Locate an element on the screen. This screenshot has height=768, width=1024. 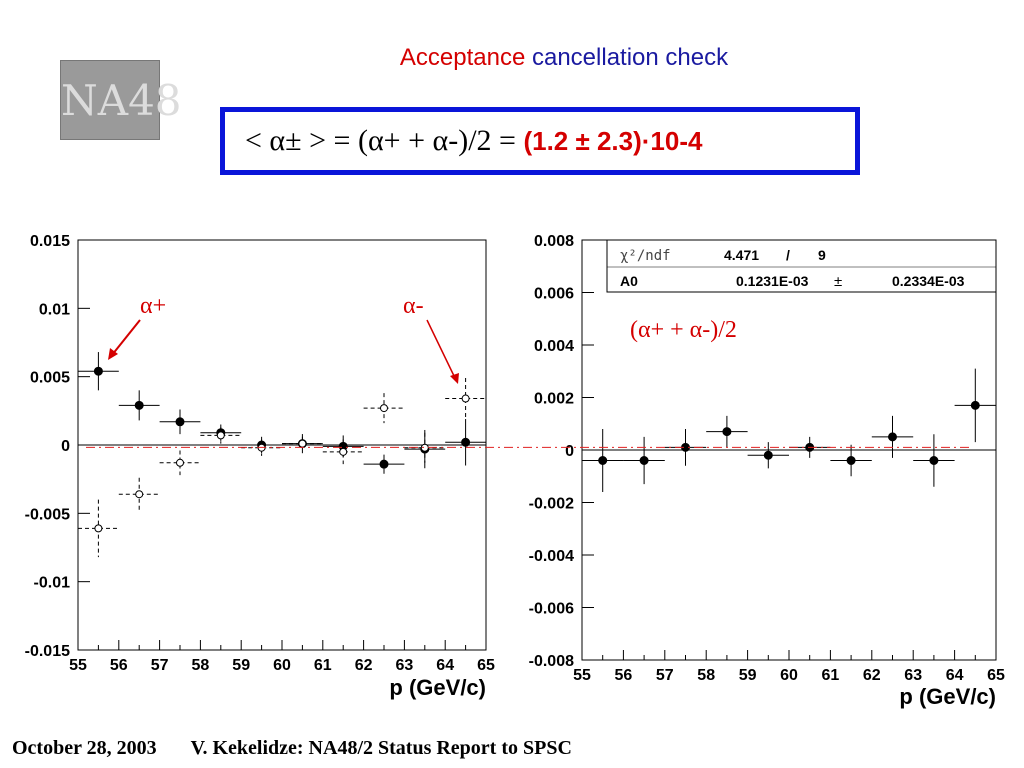
chart2-x-axis-title: p (GeV/c) is located at coordinates (947, 696).